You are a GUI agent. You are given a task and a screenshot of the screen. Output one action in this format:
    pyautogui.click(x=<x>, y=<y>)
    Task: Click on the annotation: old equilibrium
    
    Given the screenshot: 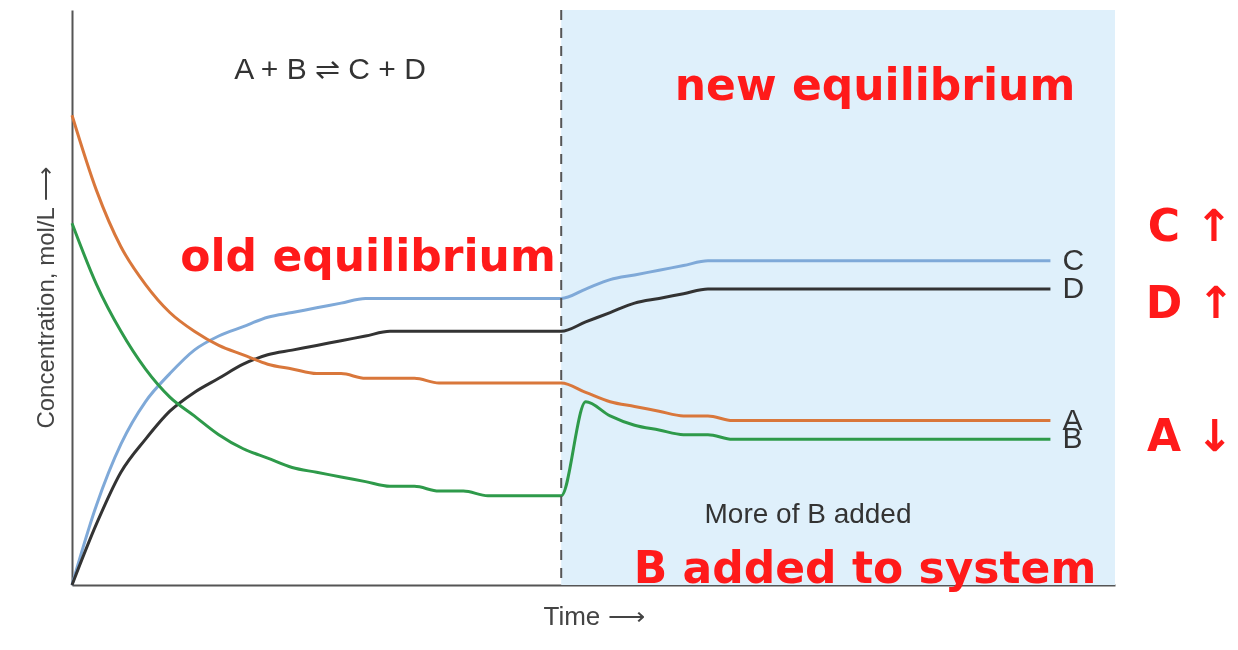 What is the action you would take?
    pyautogui.click(x=368, y=255)
    